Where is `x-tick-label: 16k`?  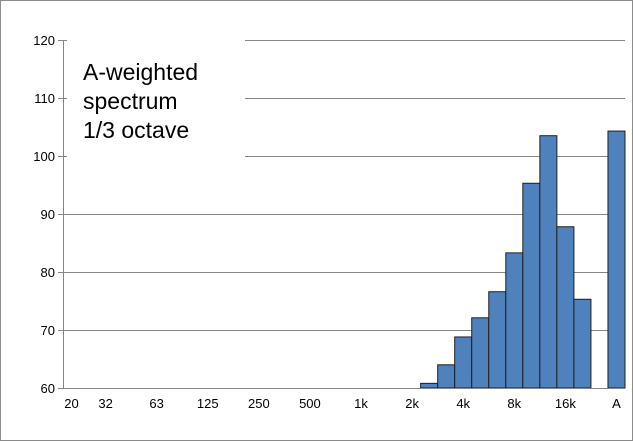
x-tick-label: 16k is located at coordinates (565, 403).